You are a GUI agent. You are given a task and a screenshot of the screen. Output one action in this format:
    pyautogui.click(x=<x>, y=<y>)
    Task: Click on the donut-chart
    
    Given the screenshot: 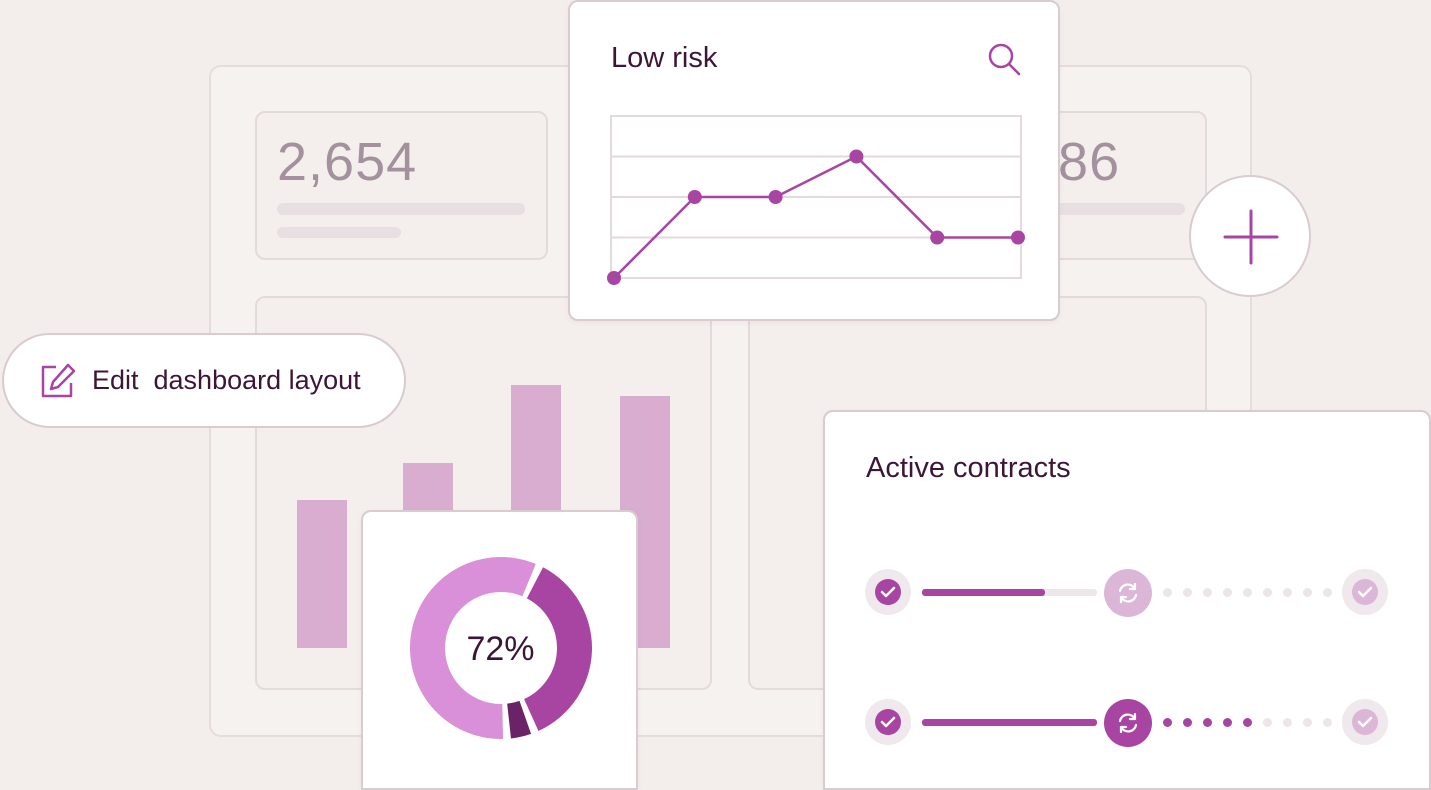 What is the action you would take?
    pyautogui.click(x=501, y=648)
    